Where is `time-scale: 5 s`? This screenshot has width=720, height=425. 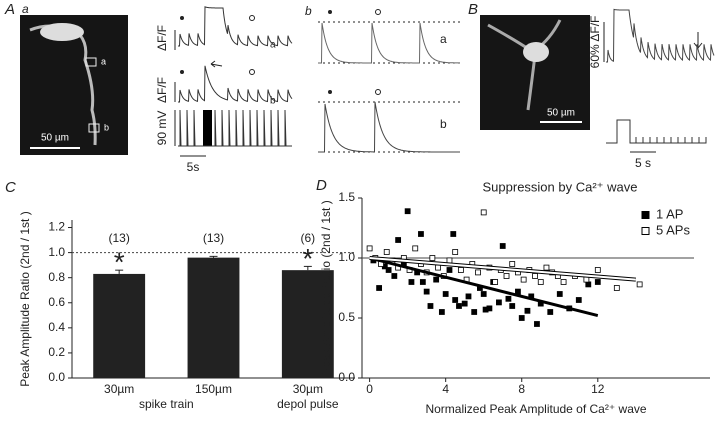 time-scale: 5 s is located at coordinates (643, 163).